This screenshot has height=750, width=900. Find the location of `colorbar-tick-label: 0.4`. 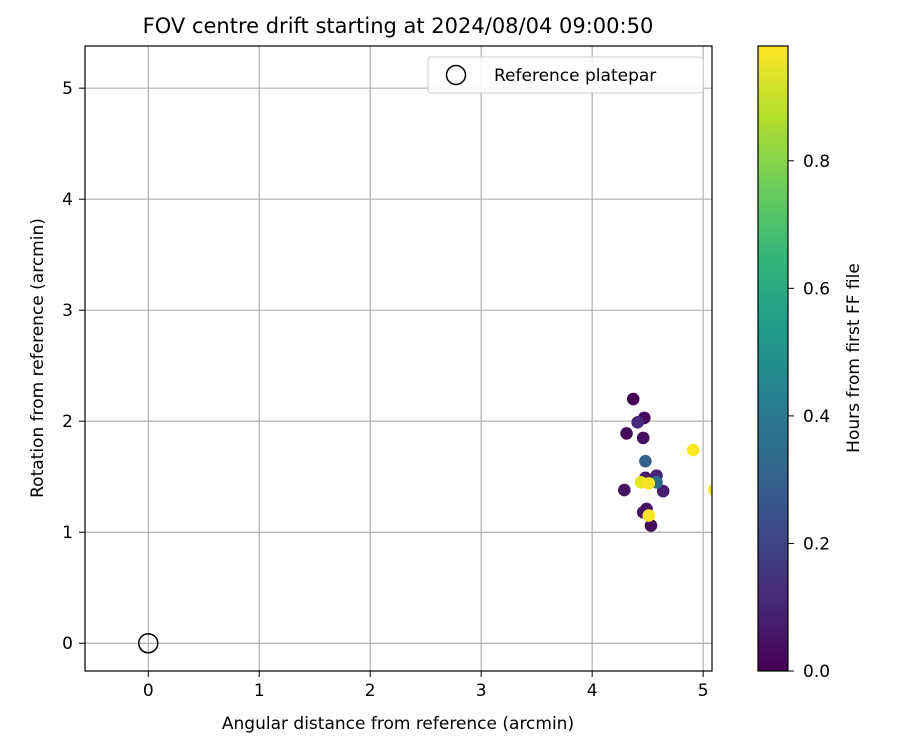

colorbar-tick-label: 0.4 is located at coordinates (816, 417).